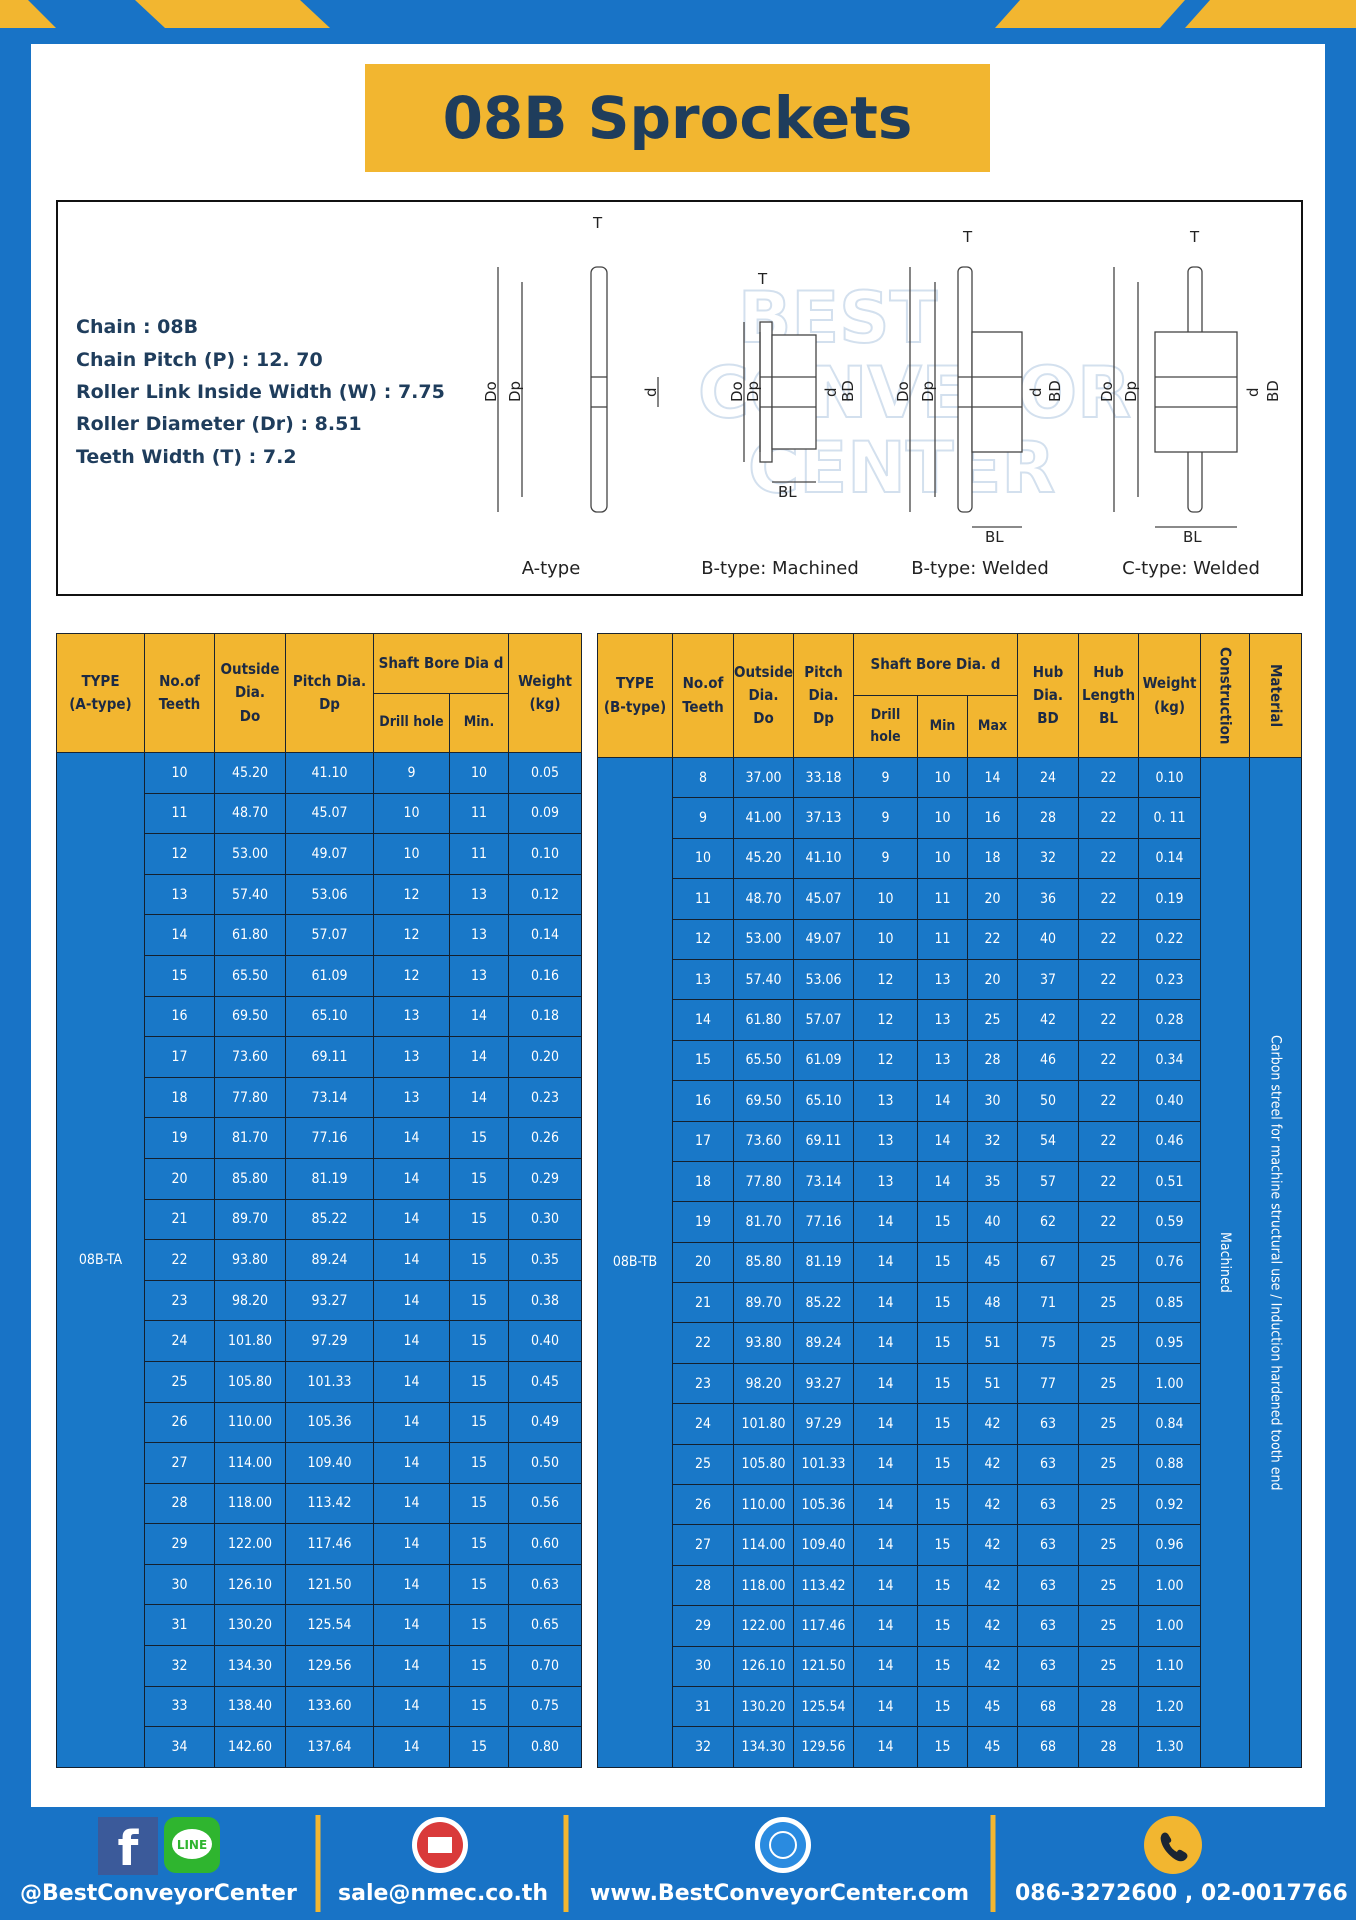 This screenshot has width=1356, height=1920. I want to click on data-cell: 61.80, so click(763, 1020).